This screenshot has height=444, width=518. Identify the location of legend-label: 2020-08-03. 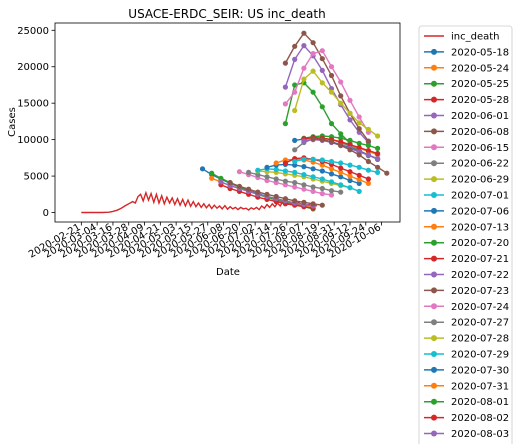
(480, 434).